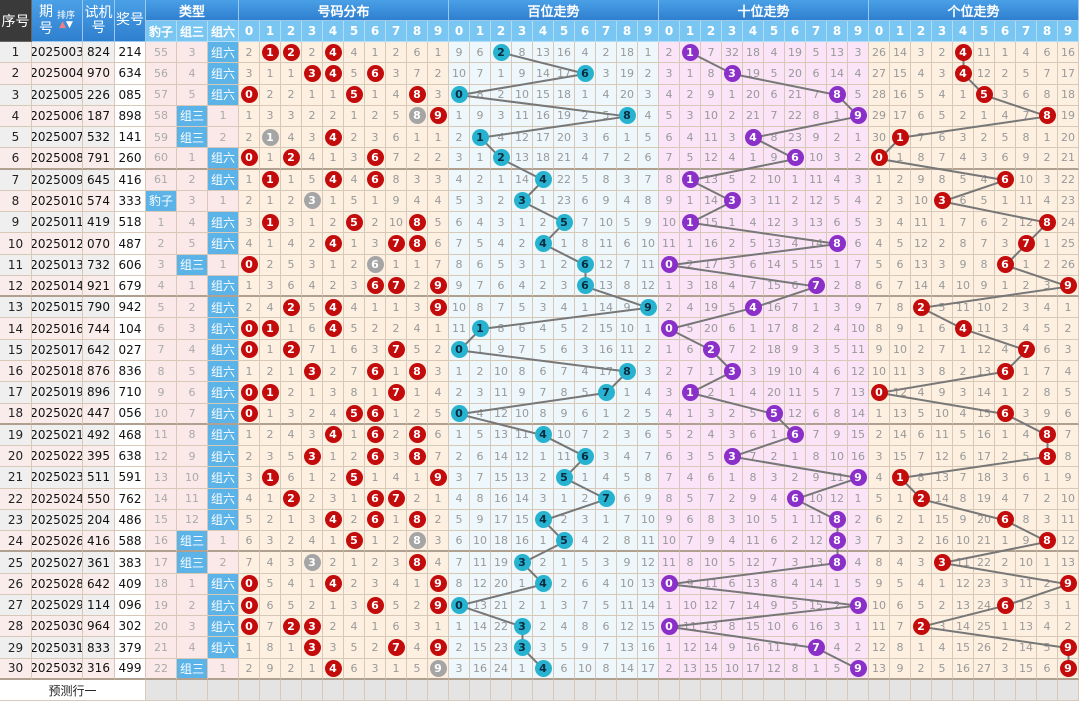 The height and width of the screenshot is (701, 1079). I want to click on digit-header: 5, so click(984, 31).